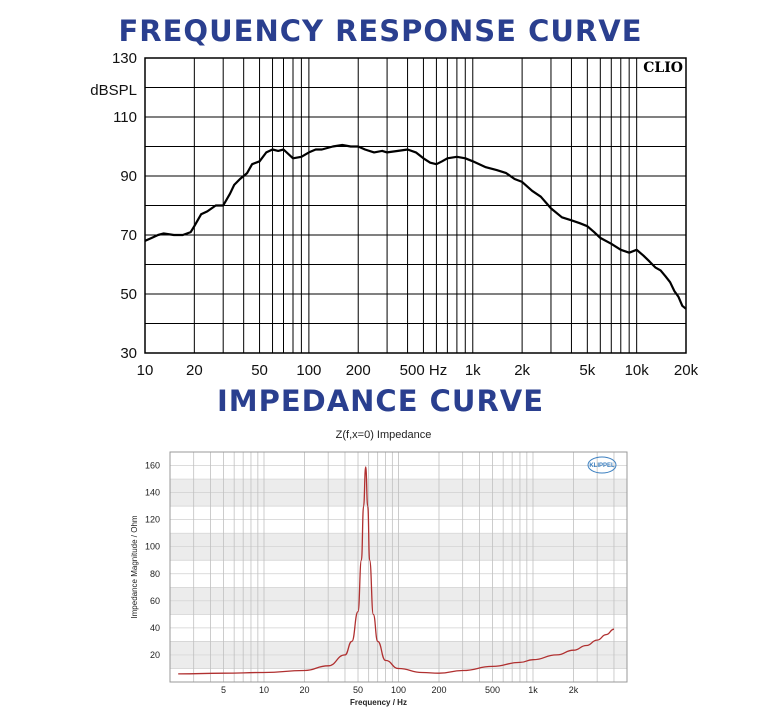  I want to click on imp-y-tick-label: 100, so click(152, 547).